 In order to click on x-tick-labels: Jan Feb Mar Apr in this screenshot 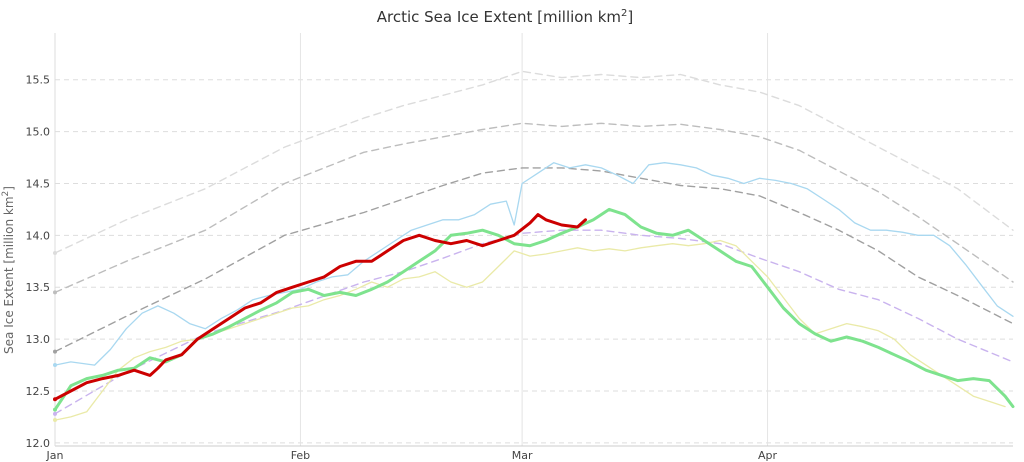, I will do `click(412, 455)`.